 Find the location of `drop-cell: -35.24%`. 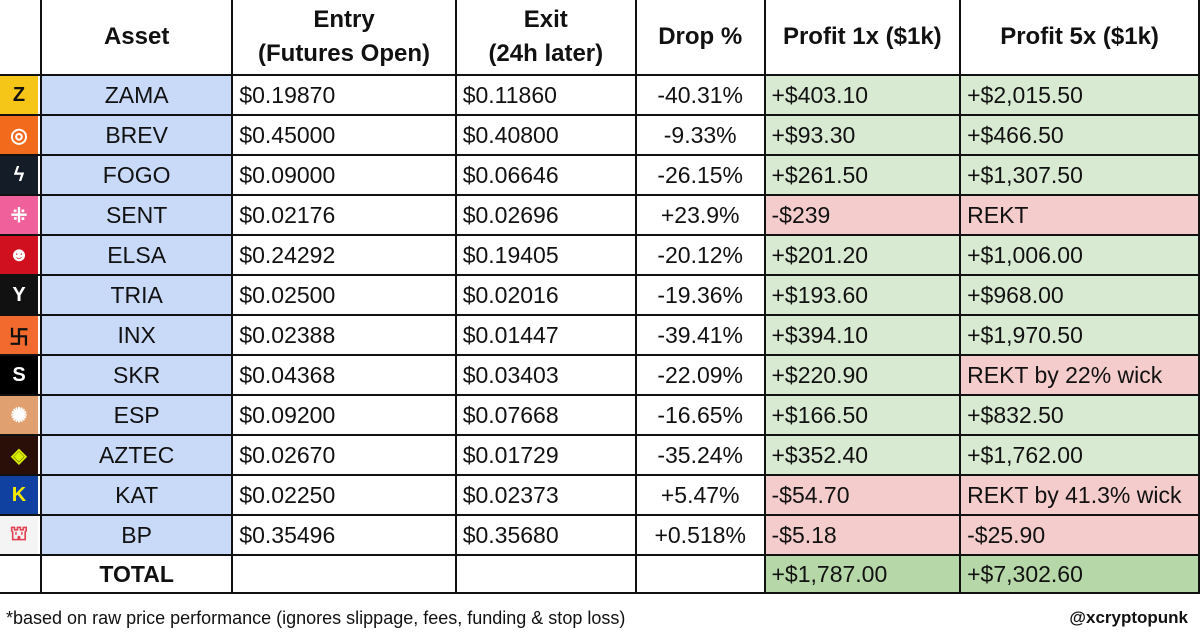

drop-cell: -35.24% is located at coordinates (700, 455).